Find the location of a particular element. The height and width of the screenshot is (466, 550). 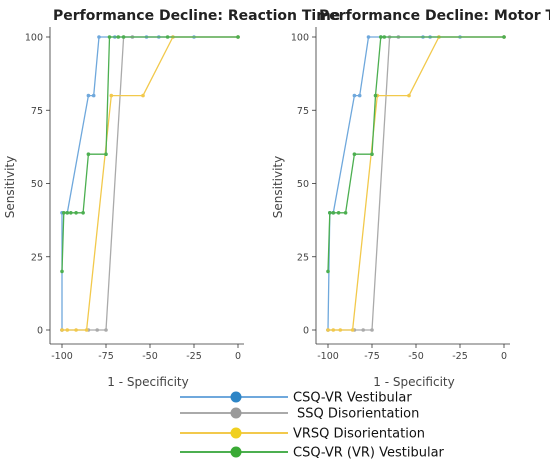

legend-label: SSQ Disorientation is located at coordinates (358, 414).